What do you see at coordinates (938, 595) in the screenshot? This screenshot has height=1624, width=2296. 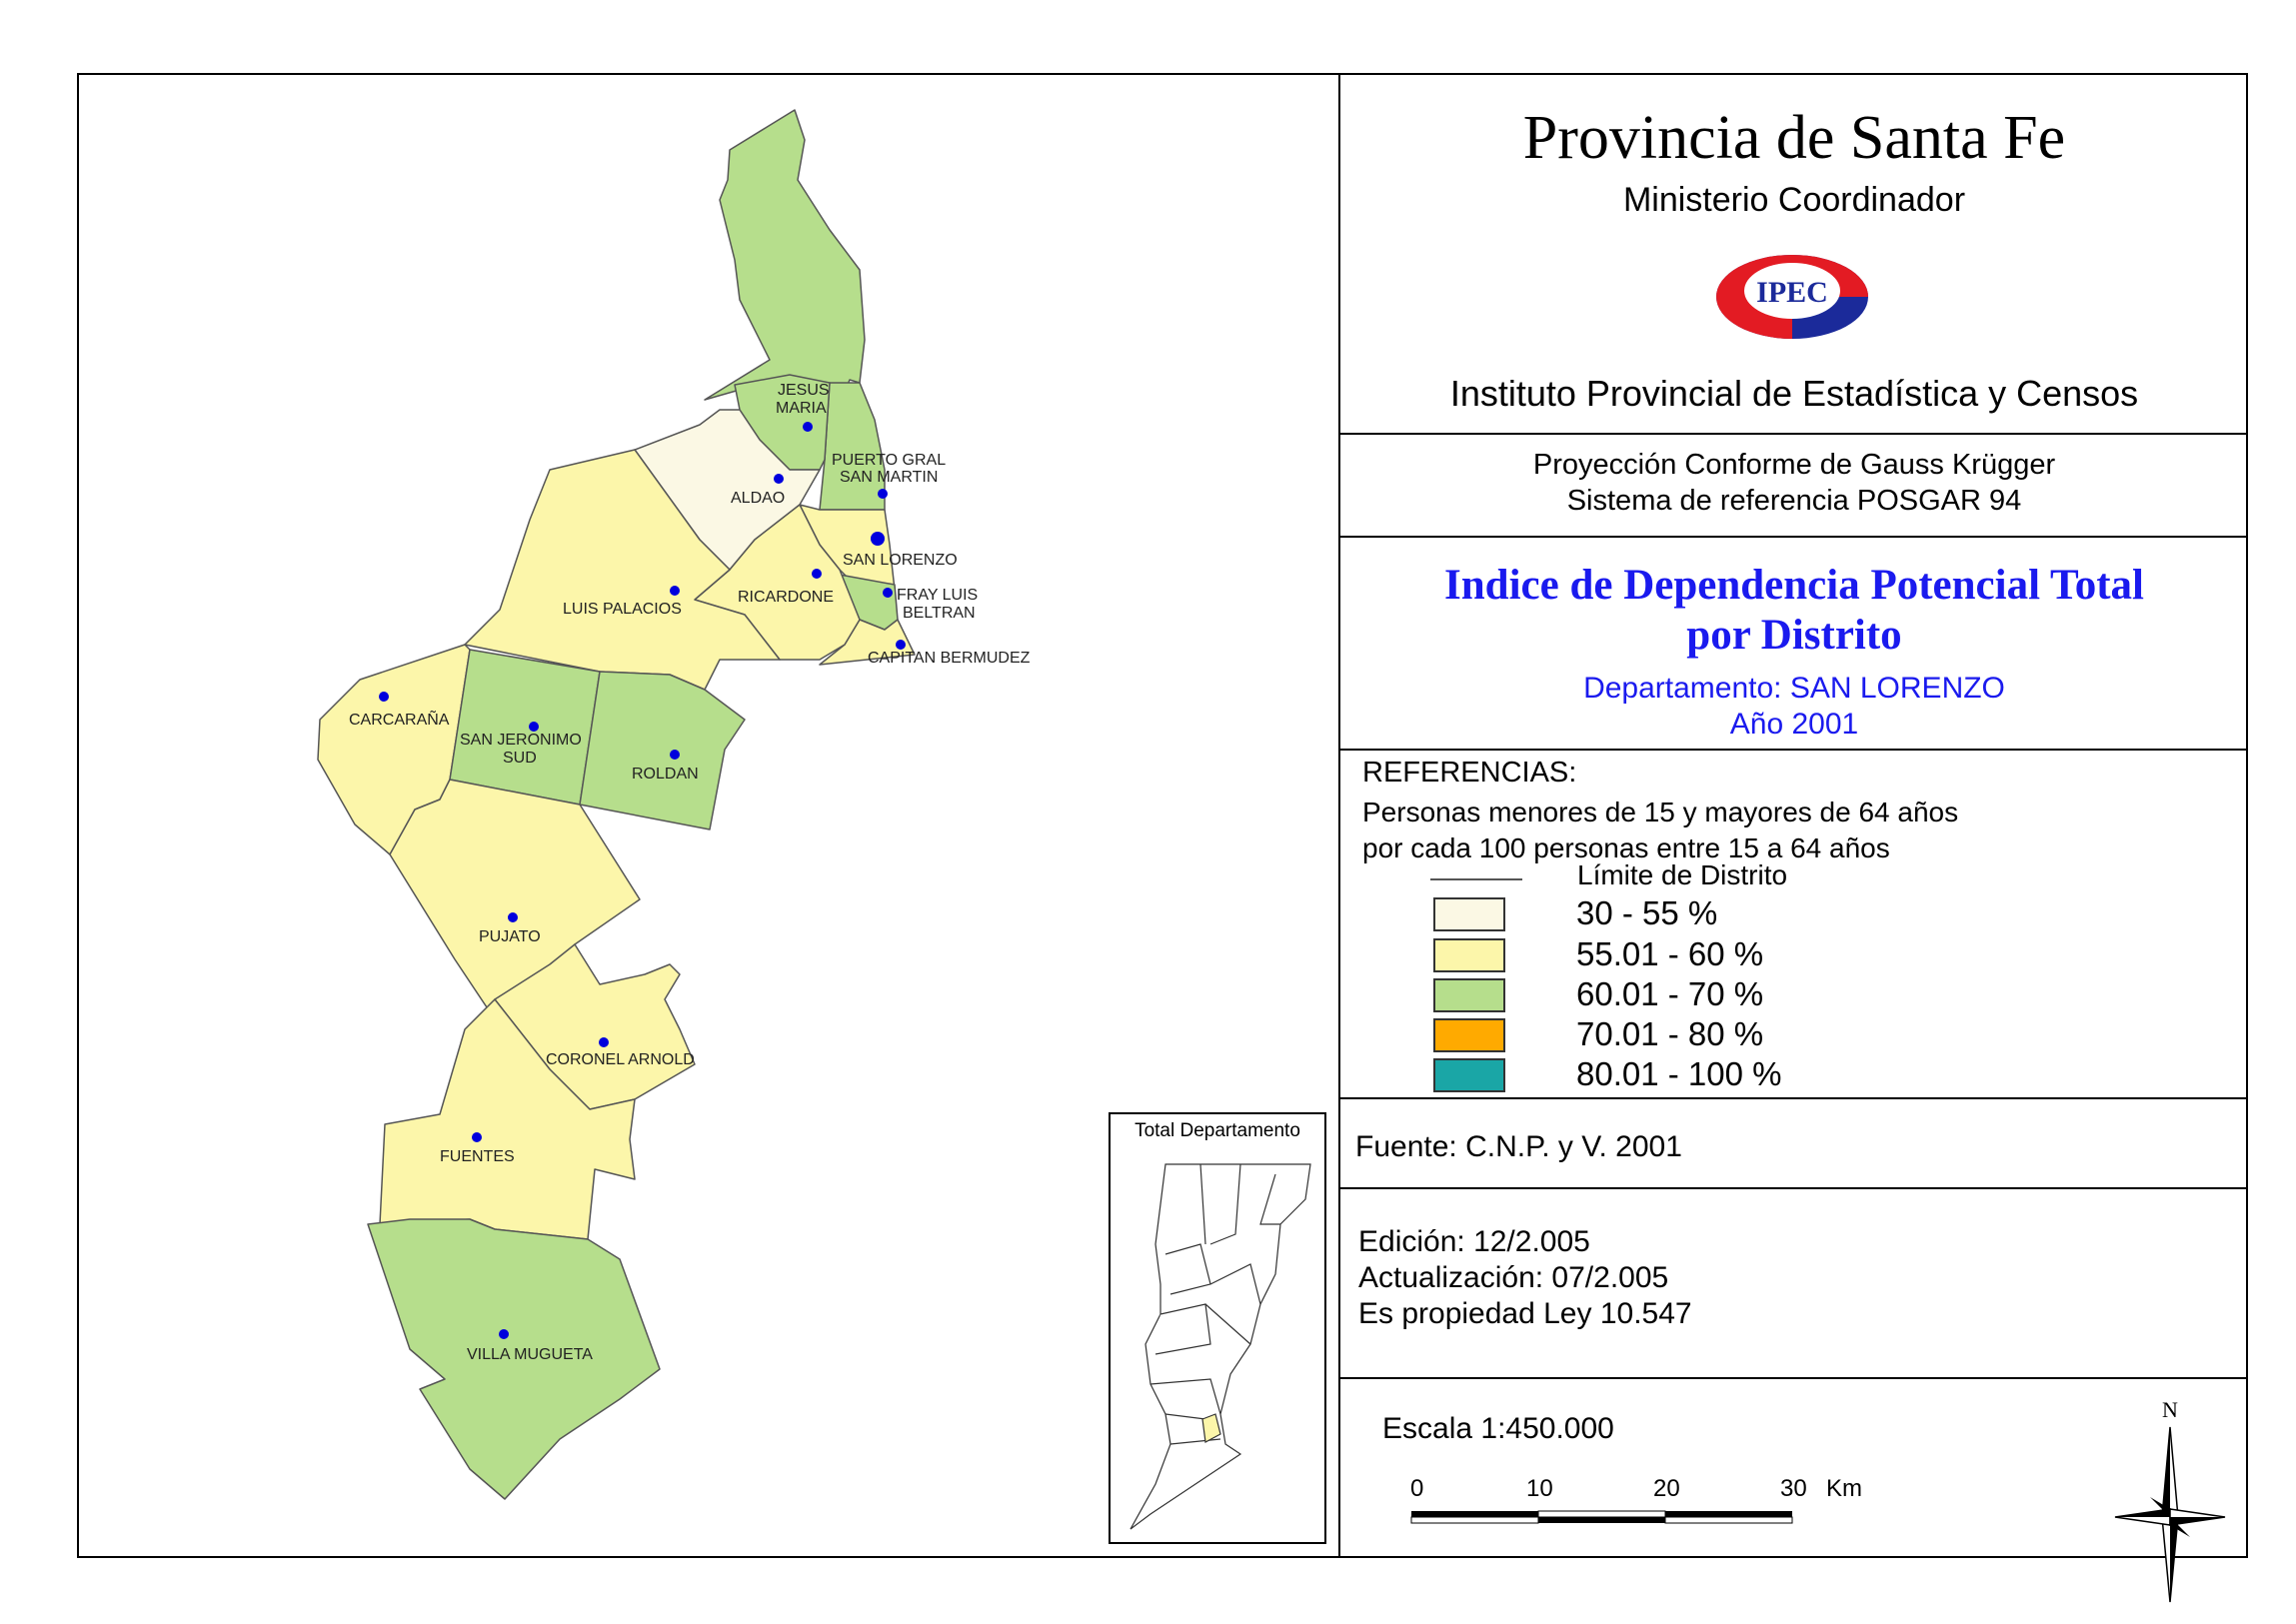 I see `label-fray-1: FRAY LUIS` at bounding box center [938, 595].